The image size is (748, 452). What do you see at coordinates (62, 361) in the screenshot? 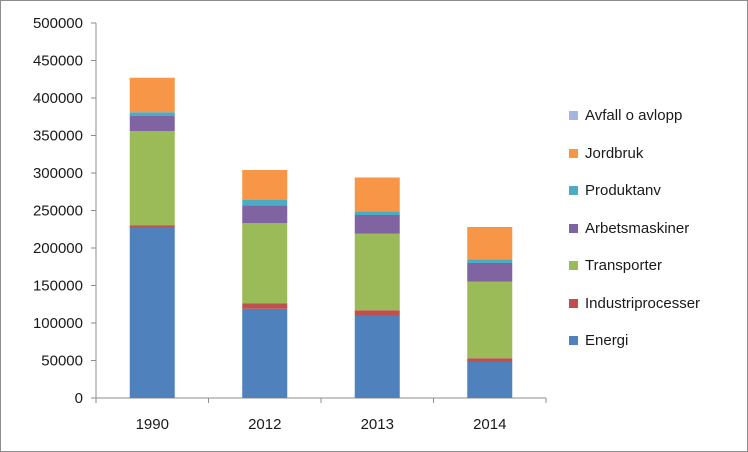
I see `y-tick-label: 50000` at bounding box center [62, 361].